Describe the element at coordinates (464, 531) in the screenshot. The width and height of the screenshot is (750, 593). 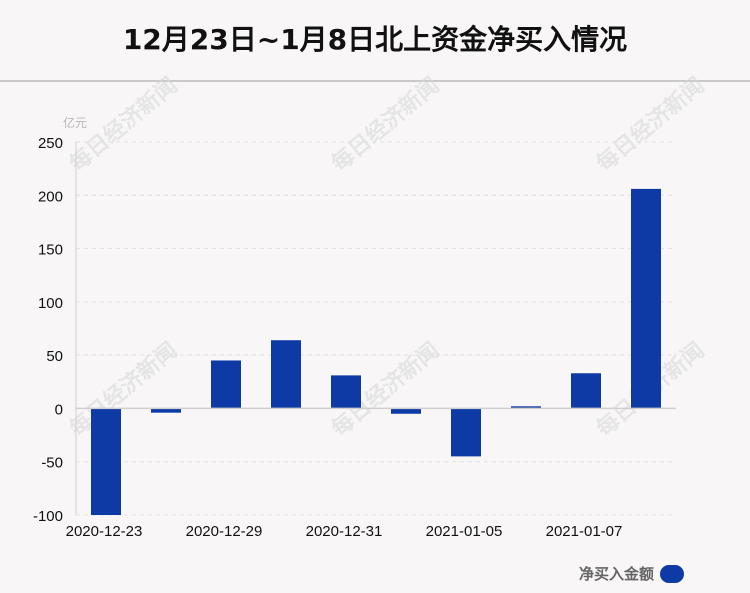
I see `x-tick-label: 2021-01-05` at that location.